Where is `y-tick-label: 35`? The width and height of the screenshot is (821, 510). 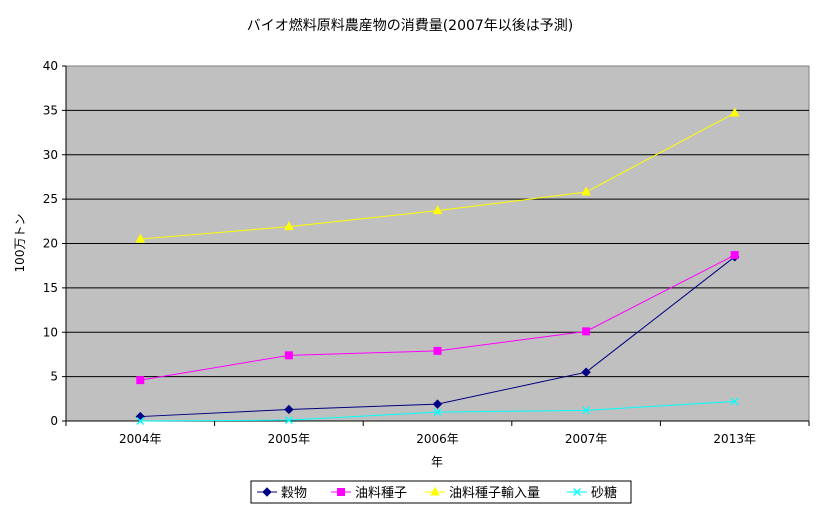 y-tick-label: 35 is located at coordinates (50, 110).